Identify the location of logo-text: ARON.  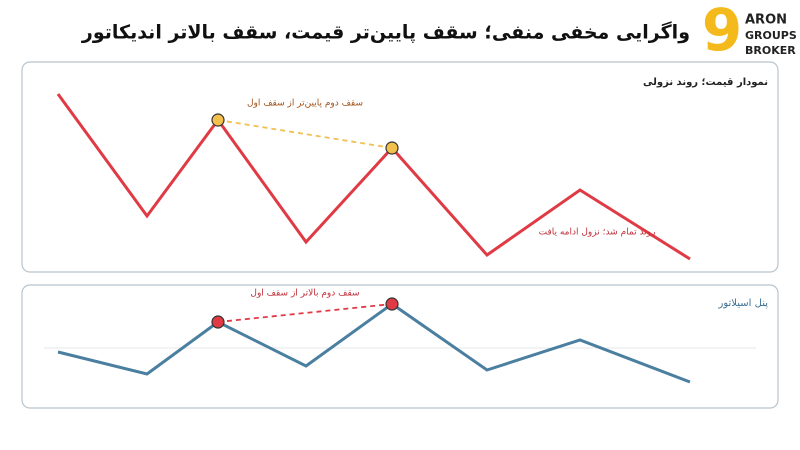
(766, 20).